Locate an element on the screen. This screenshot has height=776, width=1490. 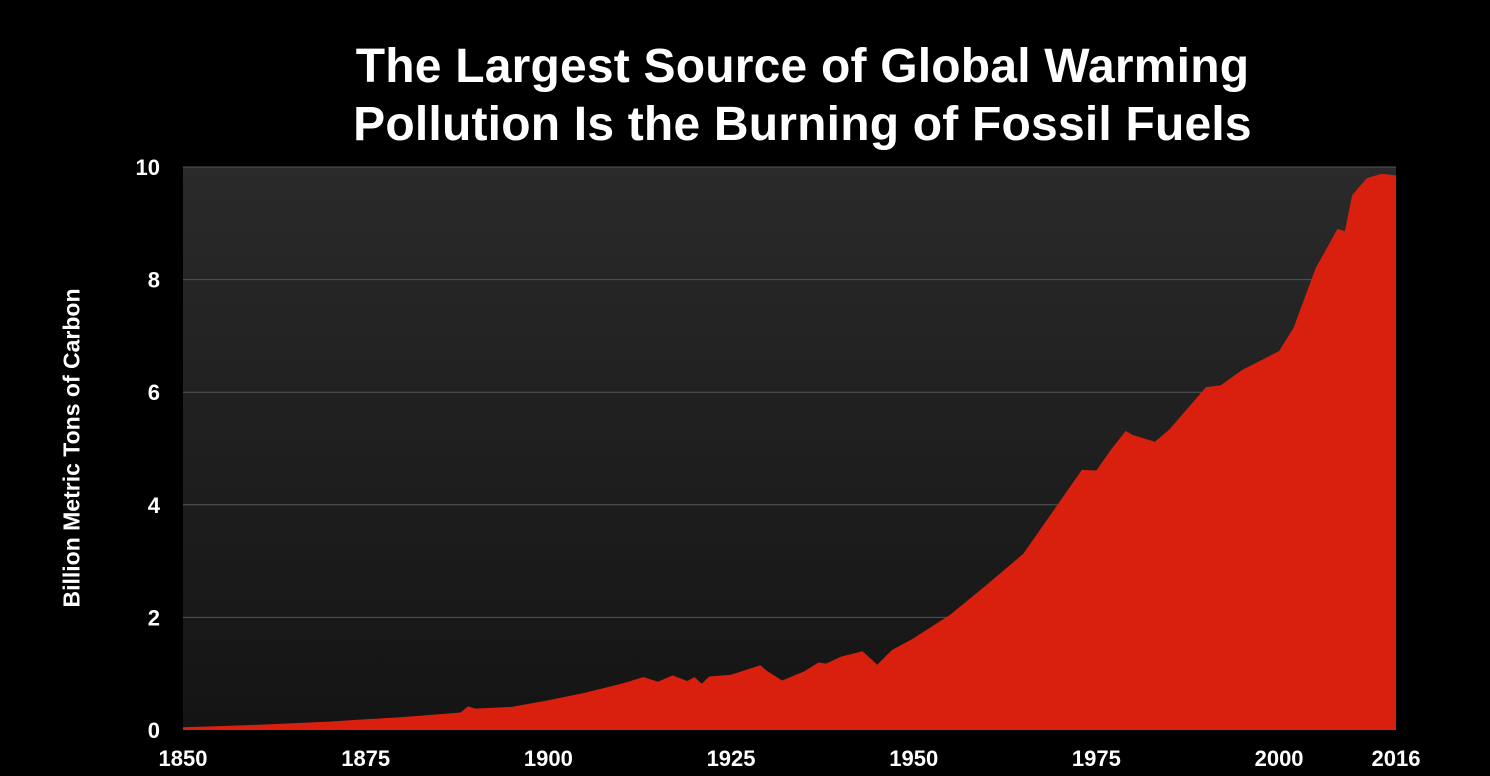
y-tick-label-6: 6 is located at coordinates (154, 392).